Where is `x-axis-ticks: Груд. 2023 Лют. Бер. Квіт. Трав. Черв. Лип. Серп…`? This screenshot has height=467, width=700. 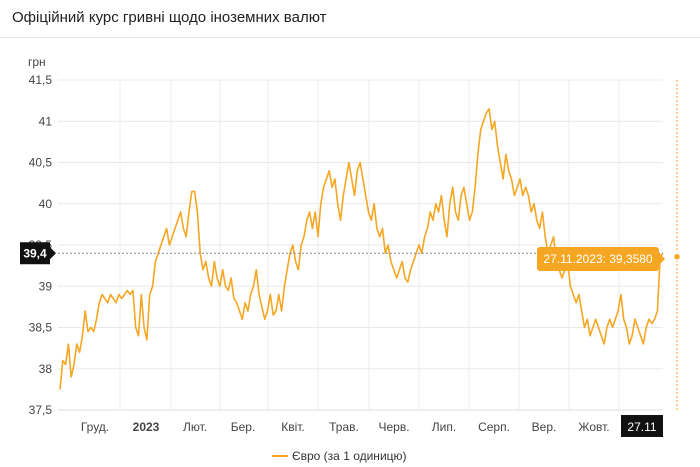 x-axis-ticks: Груд. 2023 Лют. Бер. Квіт. Трав. Черв. Лип. Серп… is located at coordinates (372, 426).